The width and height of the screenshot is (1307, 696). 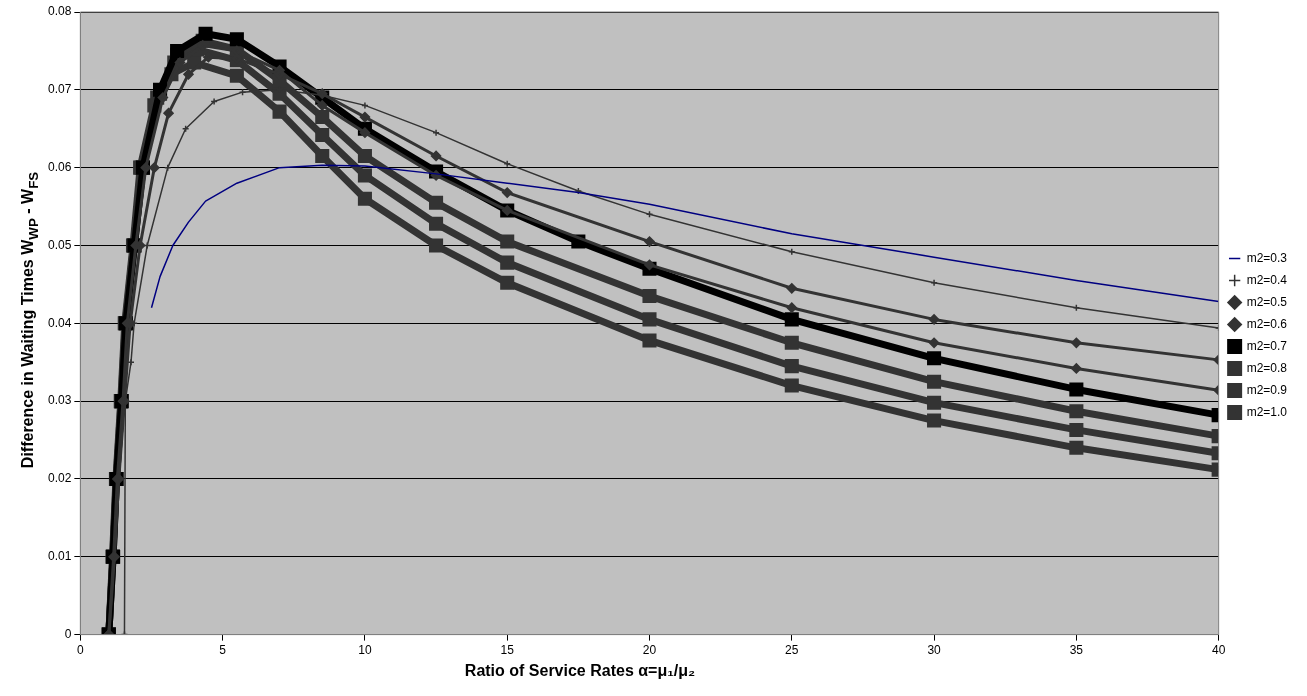 What do you see at coordinates (580, 671) in the screenshot?
I see `x-axis-title: Ratio of Service Rates α=μ₁/μ₂` at bounding box center [580, 671].